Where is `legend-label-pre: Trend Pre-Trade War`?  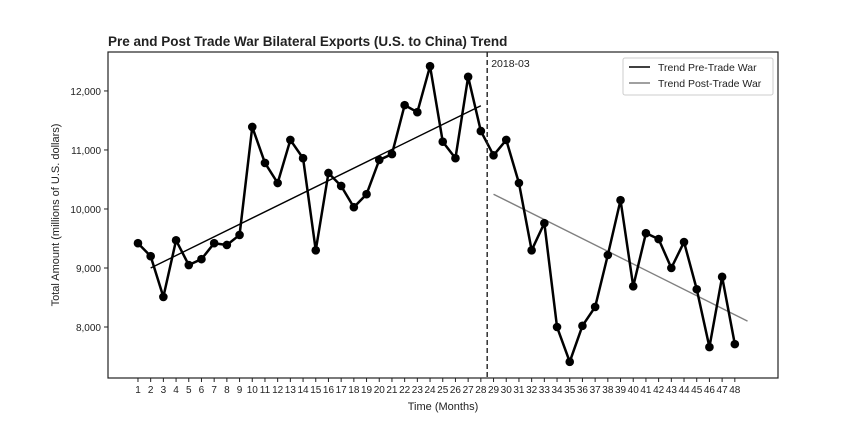 legend-label-pre: Trend Pre-Trade War is located at coordinates (707, 68).